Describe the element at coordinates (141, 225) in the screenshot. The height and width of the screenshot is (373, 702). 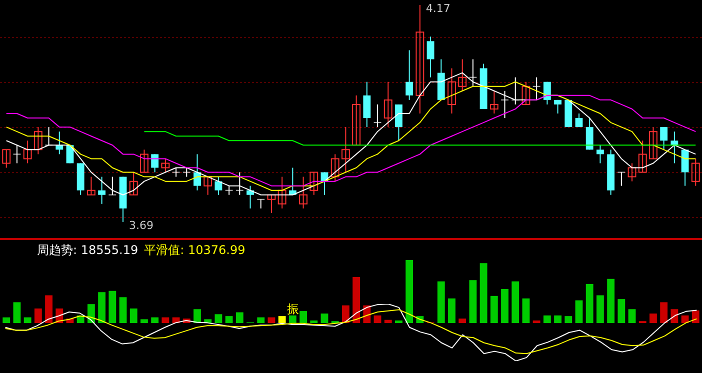
I see `annotation: 3.69` at that location.